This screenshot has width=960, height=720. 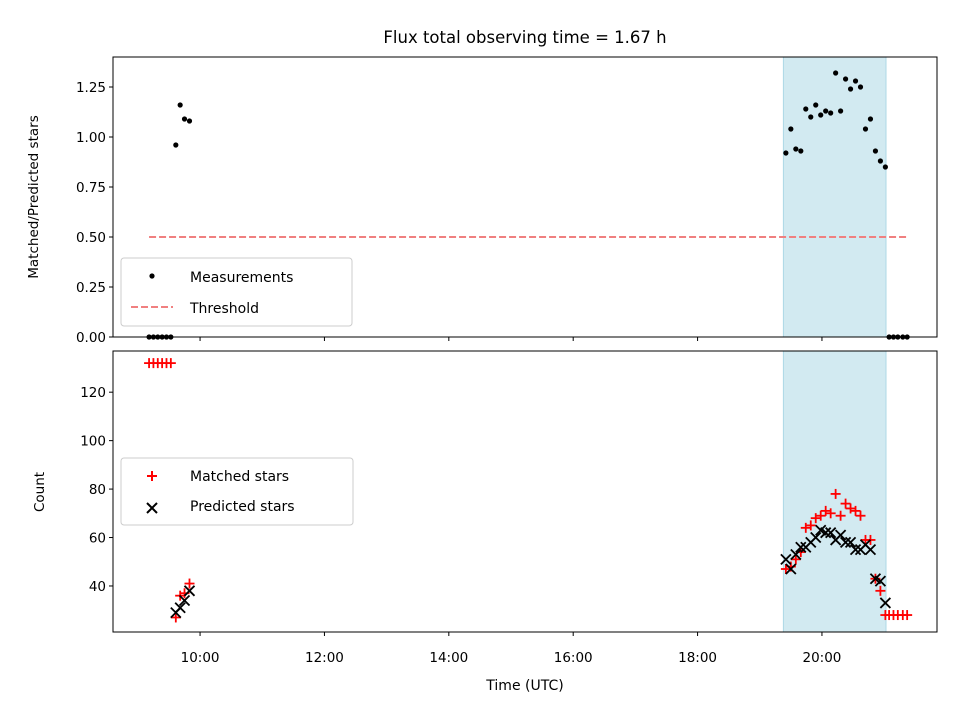 What do you see at coordinates (152, 276) in the screenshot?
I see `legend-measurements-marker` at bounding box center [152, 276].